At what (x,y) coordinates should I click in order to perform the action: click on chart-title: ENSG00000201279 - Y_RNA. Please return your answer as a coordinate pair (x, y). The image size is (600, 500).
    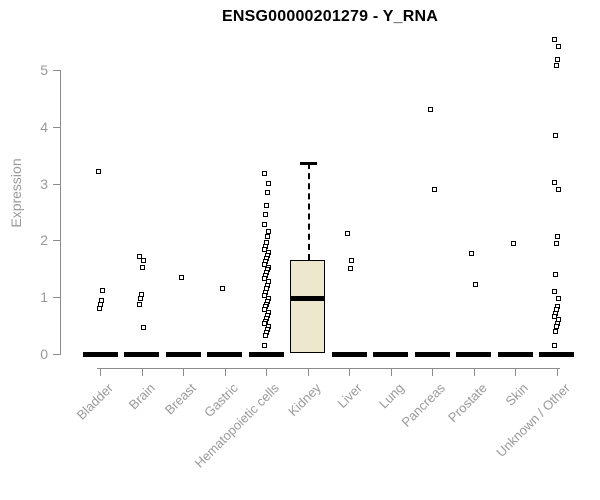
    Looking at the image, I should click on (330, 16).